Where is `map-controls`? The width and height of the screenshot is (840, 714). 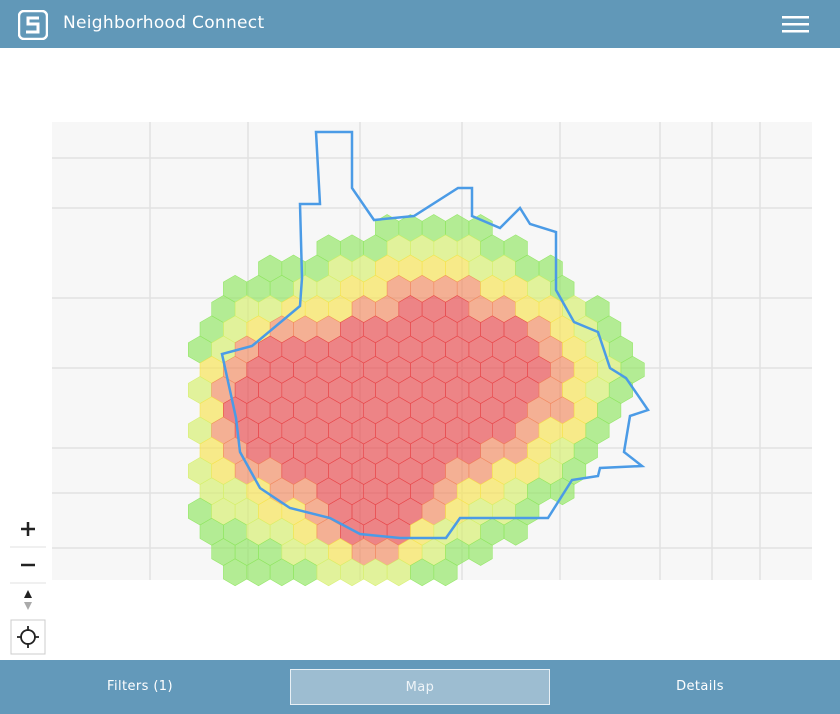
map-controls is located at coordinates (28, 583).